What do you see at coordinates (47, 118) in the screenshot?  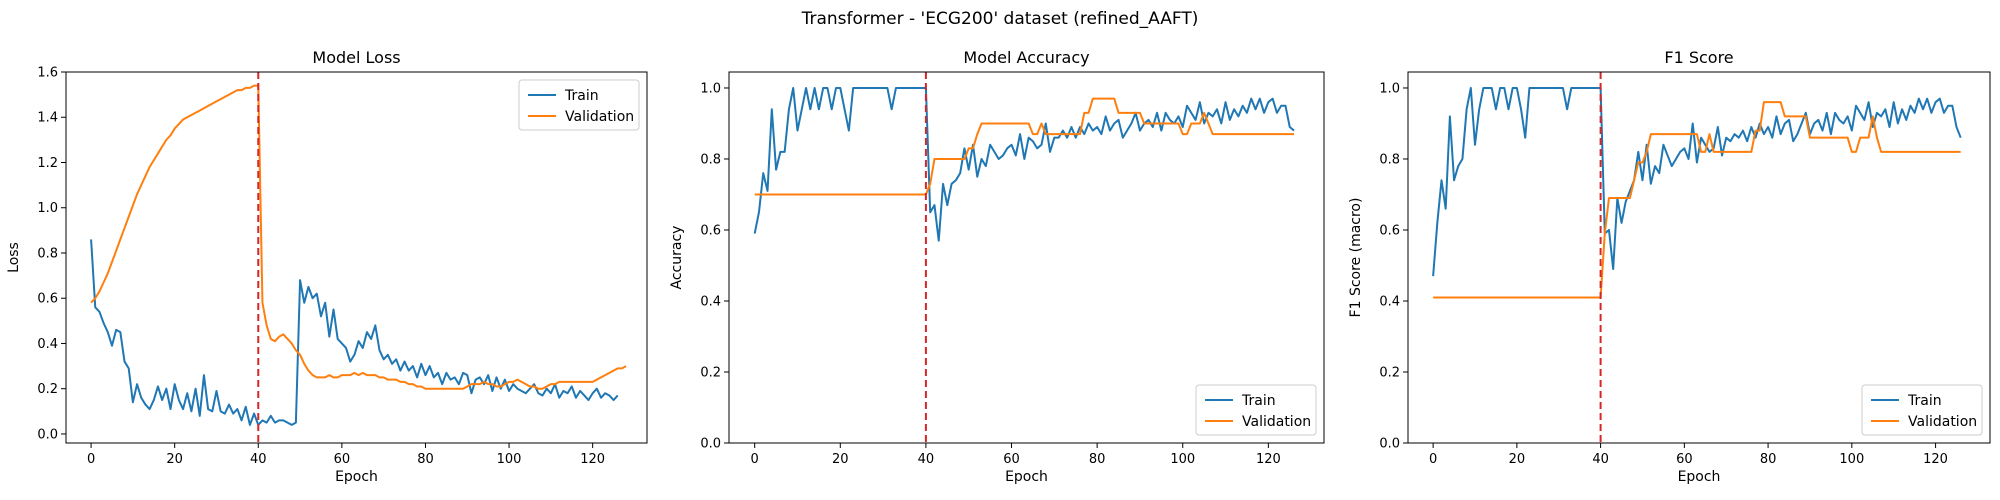 I see `y-tick-label: 1.4` at bounding box center [47, 118].